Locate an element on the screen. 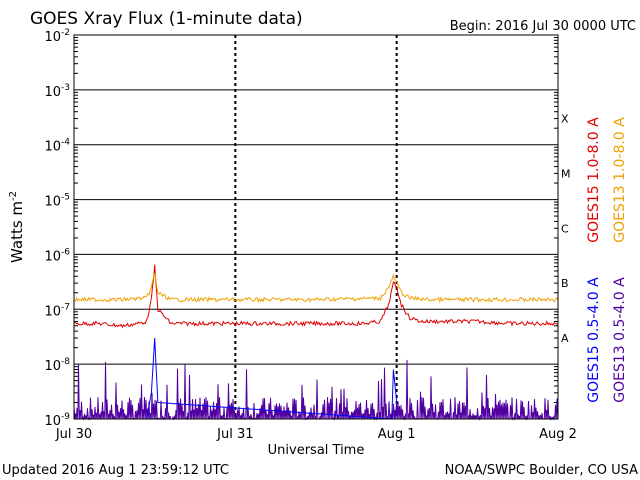 The height and width of the screenshot is (480, 640). y-tick-label-7: 10⁻⁹ is located at coordinates (57, 420).